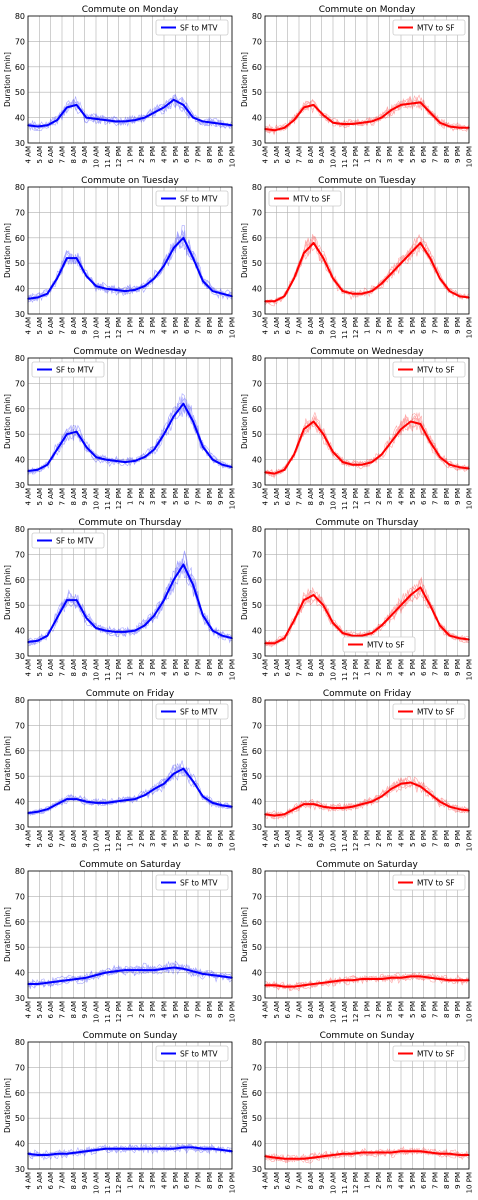  I want to click on x-tick-label: 4 PM, so click(165, 667).